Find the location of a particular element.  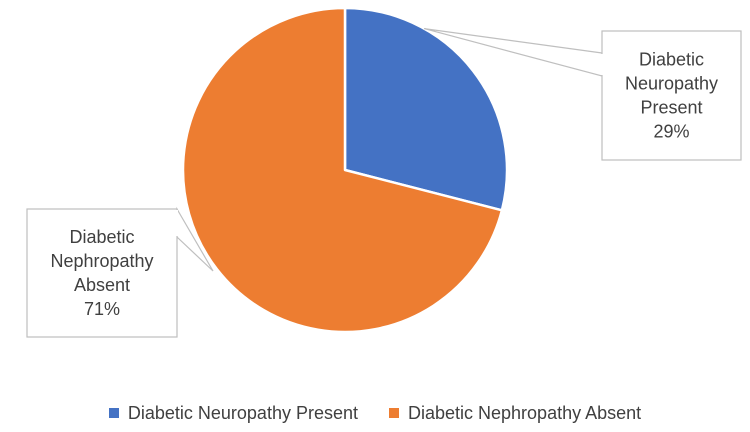

legend-swatch-neuropathy-present is located at coordinates (113, 413).